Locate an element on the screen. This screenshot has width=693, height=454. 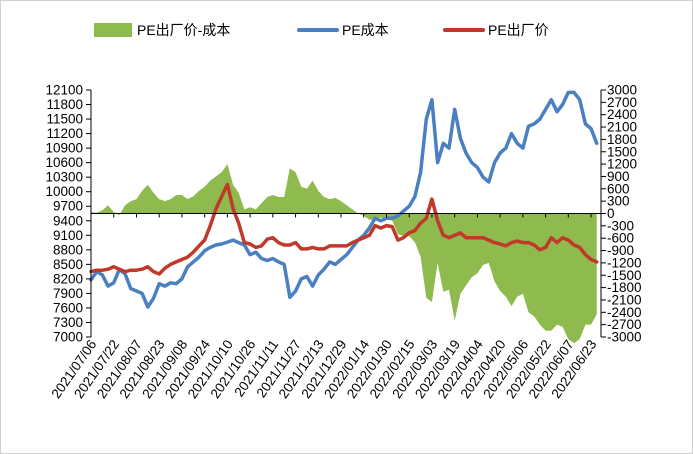
y-left-tick-label: 8200 is located at coordinates (68, 278).